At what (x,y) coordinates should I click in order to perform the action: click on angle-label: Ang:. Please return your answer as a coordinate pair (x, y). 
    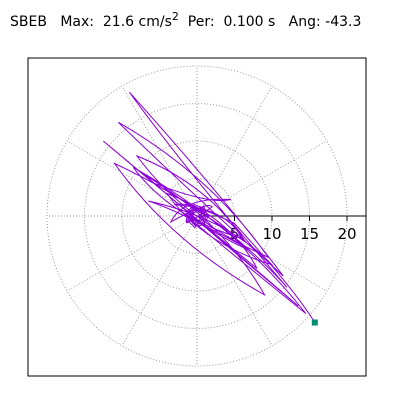
    Looking at the image, I should click on (304, 22).